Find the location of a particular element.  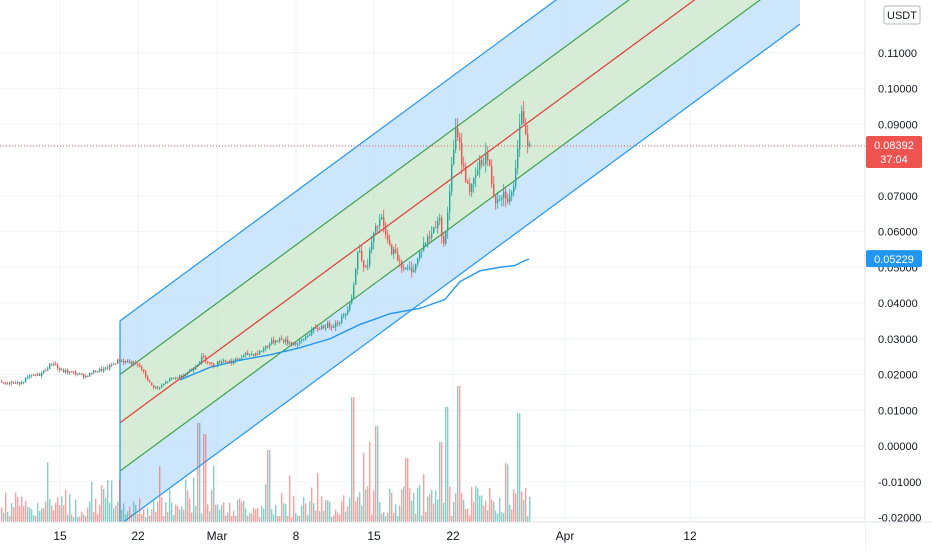

x-tick-label: 22 is located at coordinates (138, 536).